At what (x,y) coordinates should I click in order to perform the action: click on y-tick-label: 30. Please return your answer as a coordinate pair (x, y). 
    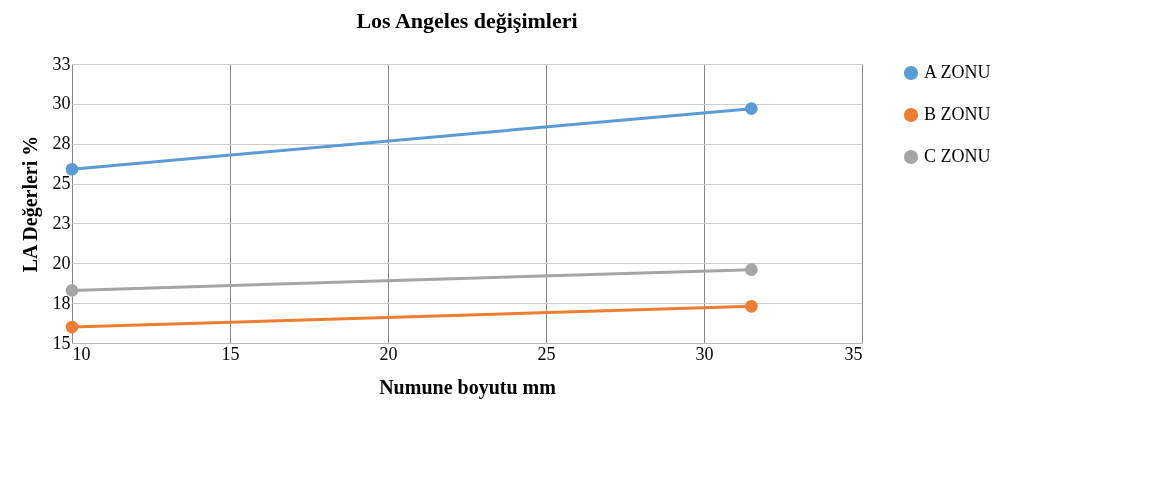
    Looking at the image, I should click on (61, 103).